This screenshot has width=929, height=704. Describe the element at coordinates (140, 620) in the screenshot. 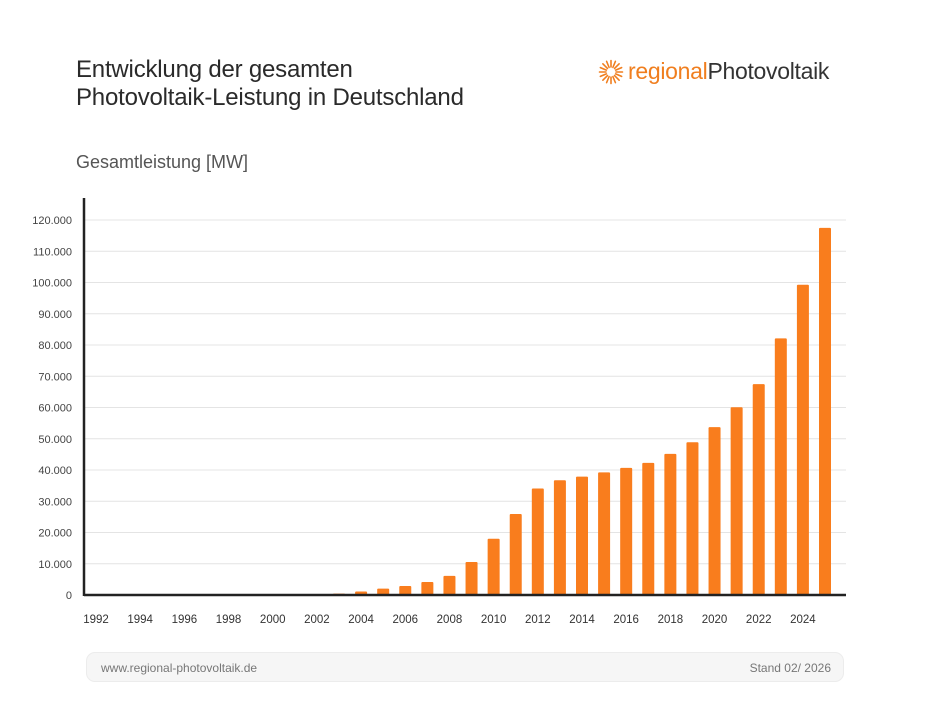

I see `x-tick-label: 1994` at that location.